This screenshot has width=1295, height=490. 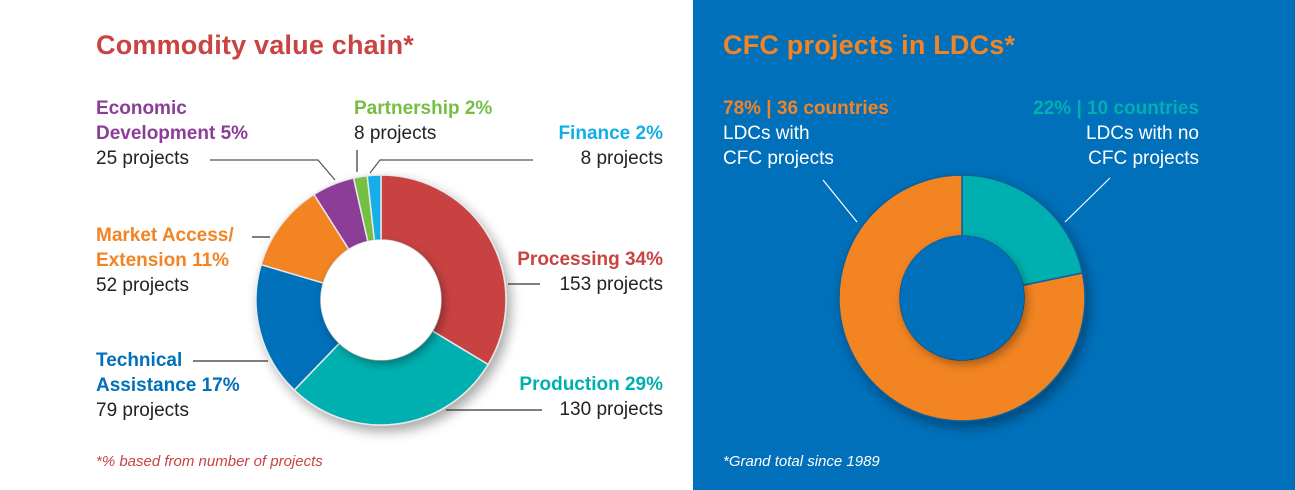 What do you see at coordinates (962, 298) in the screenshot?
I see `ldc-donut-hole` at bounding box center [962, 298].